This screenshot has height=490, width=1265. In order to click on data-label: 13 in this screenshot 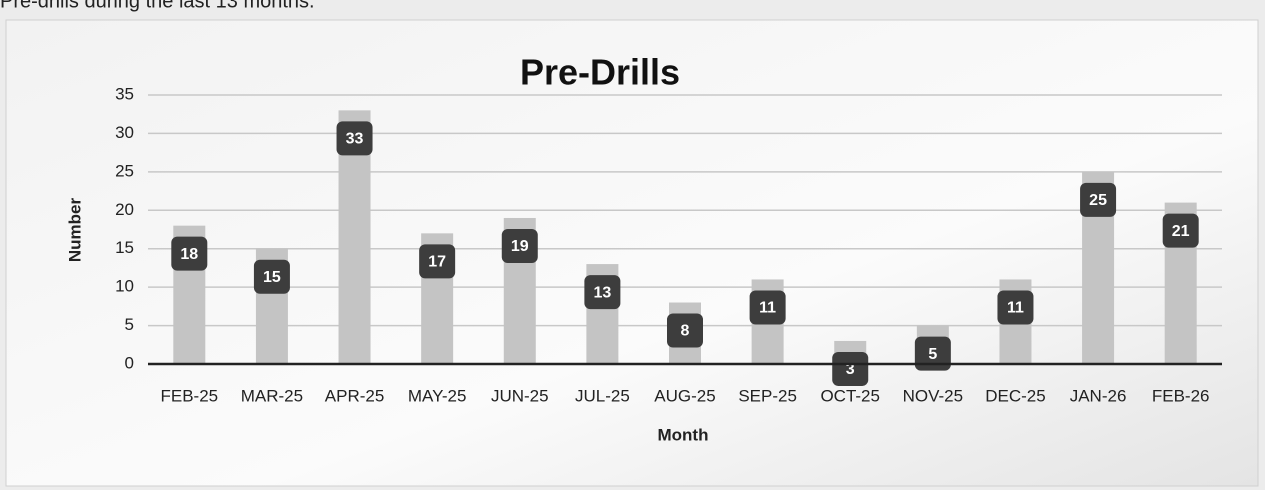, I will do `click(602, 292)`.